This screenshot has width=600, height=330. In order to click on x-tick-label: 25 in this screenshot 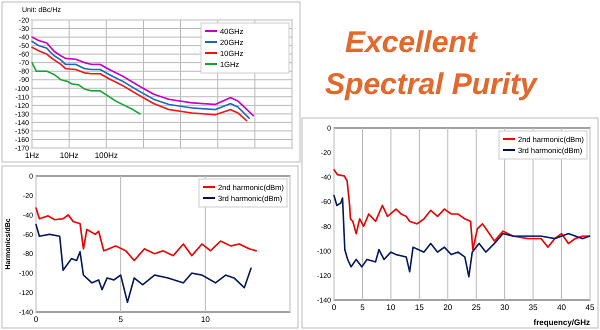, I will do `click(477, 307)`.